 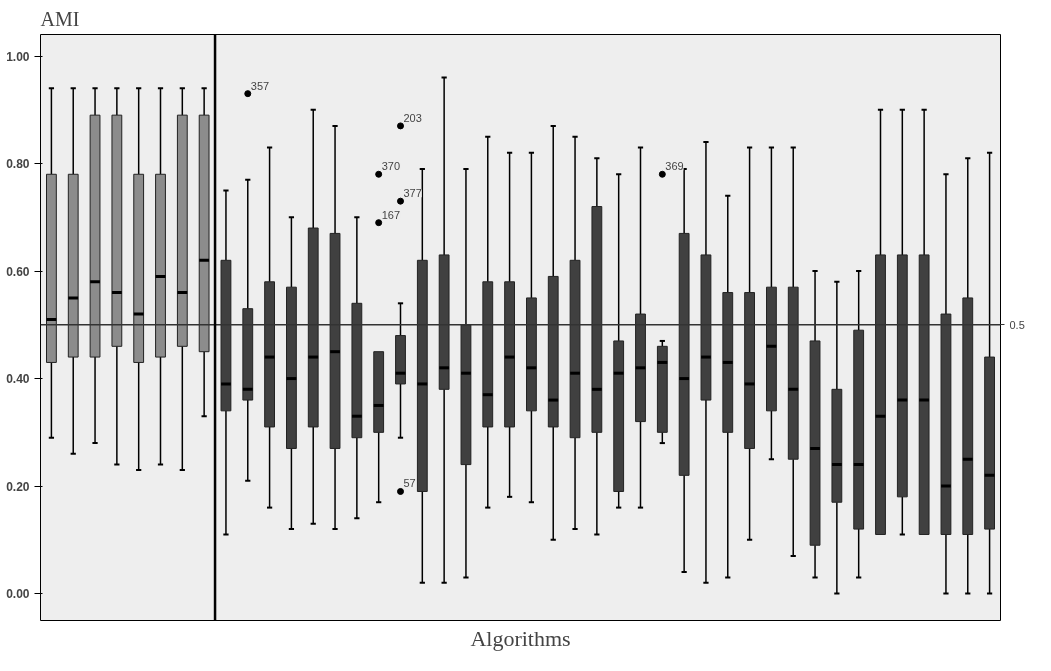 I want to click on annotation: 203, so click(x=412, y=117).